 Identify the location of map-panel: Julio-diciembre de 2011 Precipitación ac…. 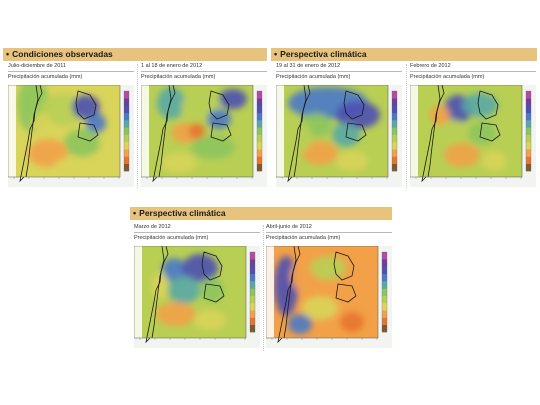
(71, 125).